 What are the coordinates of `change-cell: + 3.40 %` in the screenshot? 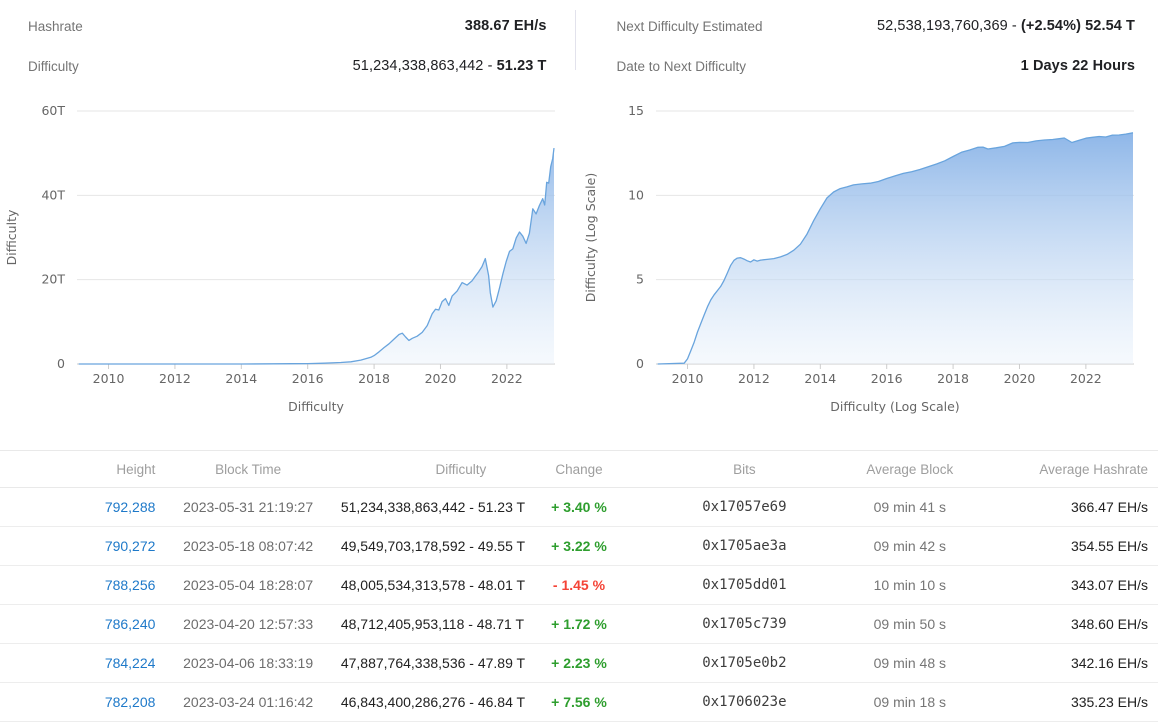 It's located at (579, 507).